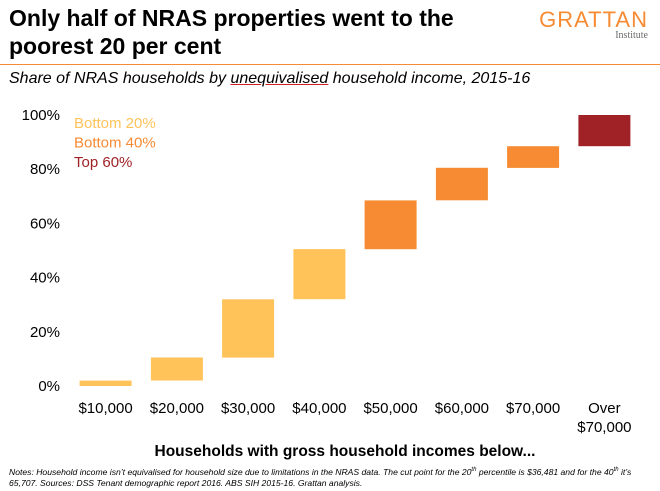  What do you see at coordinates (616, 470) in the screenshot?
I see `notes-sup-2: th` at bounding box center [616, 470].